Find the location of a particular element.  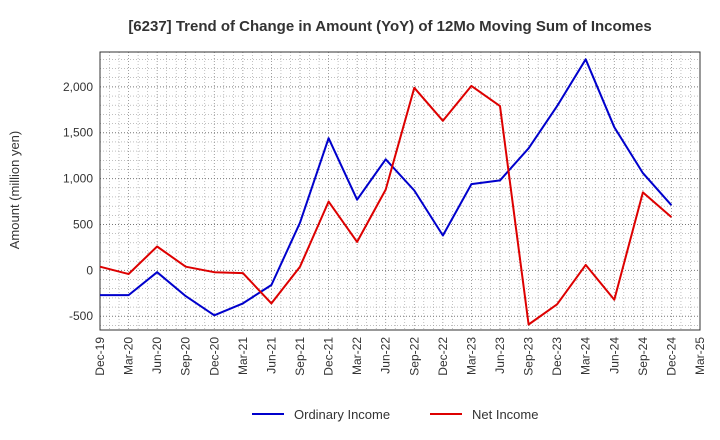

x-tick-label: Mar-25 is located at coordinates (700, 356).